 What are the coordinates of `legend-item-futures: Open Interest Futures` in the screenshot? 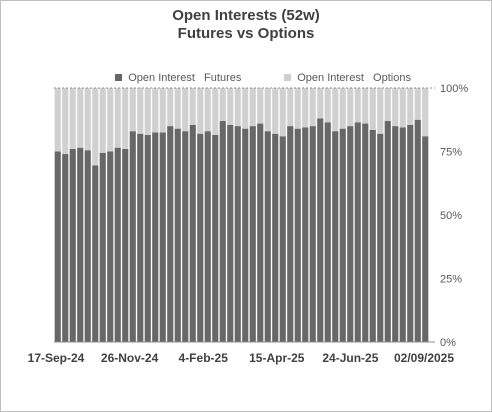 It's located at (172, 78).